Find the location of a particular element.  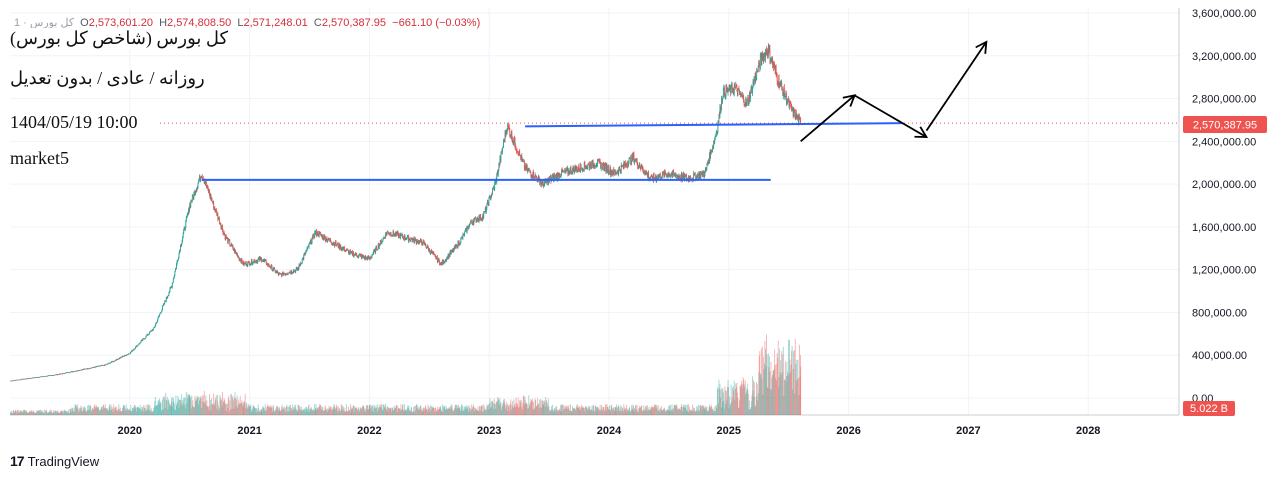

tradingview-branding: 17 TradingView is located at coordinates (54, 461).